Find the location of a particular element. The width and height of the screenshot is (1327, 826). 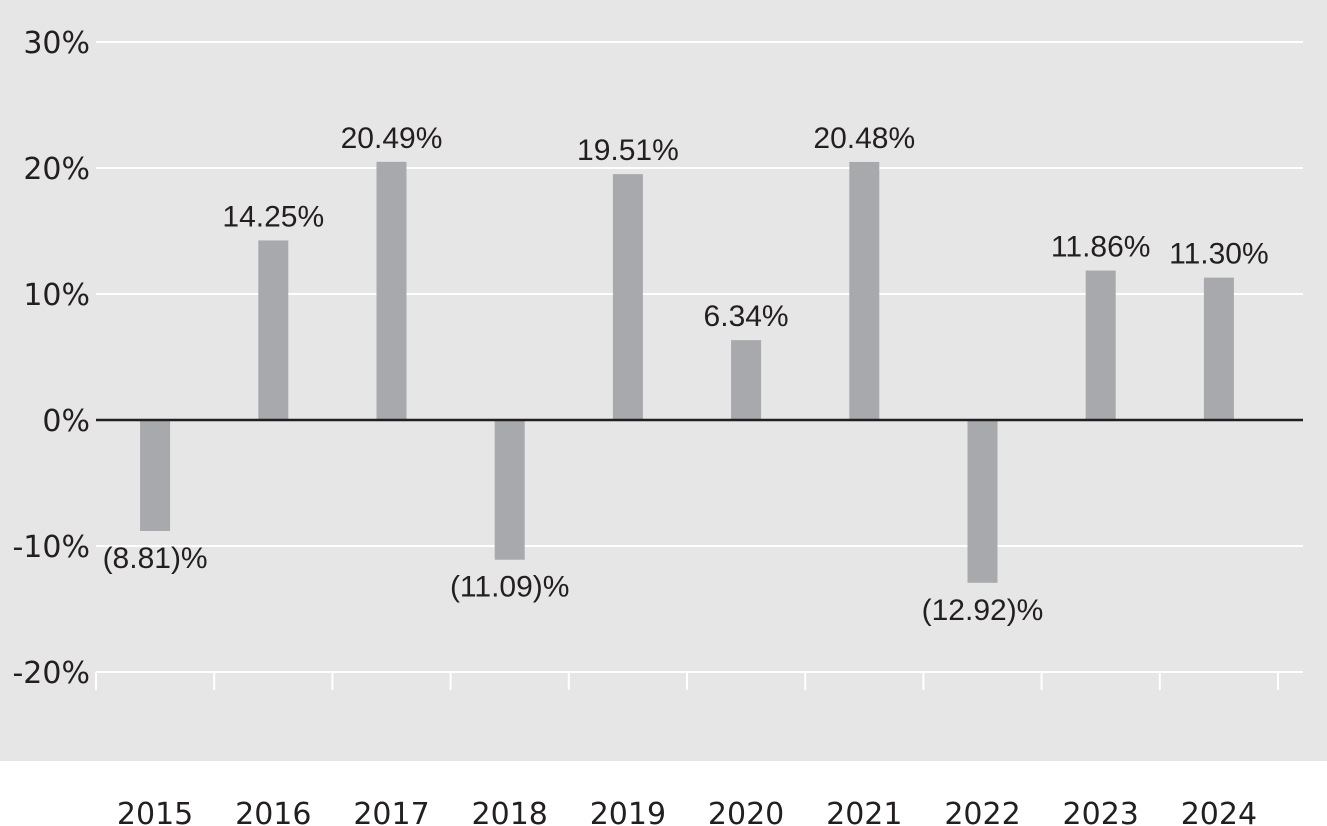

data-label: (8.81)% is located at coordinates (155, 558).